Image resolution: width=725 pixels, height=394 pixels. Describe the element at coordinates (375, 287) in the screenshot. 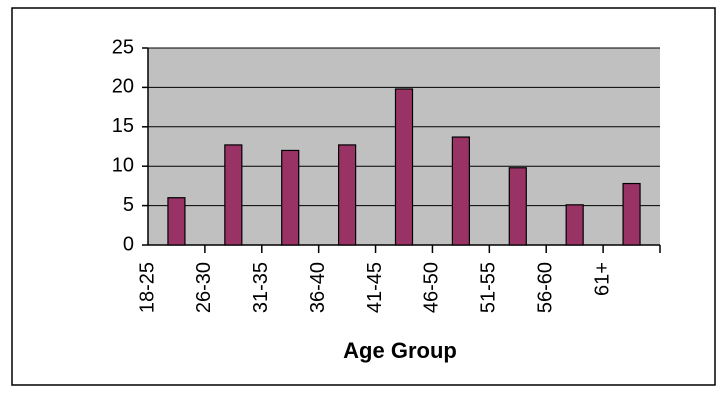

I see `x-tick-label: 41-45` at that location.